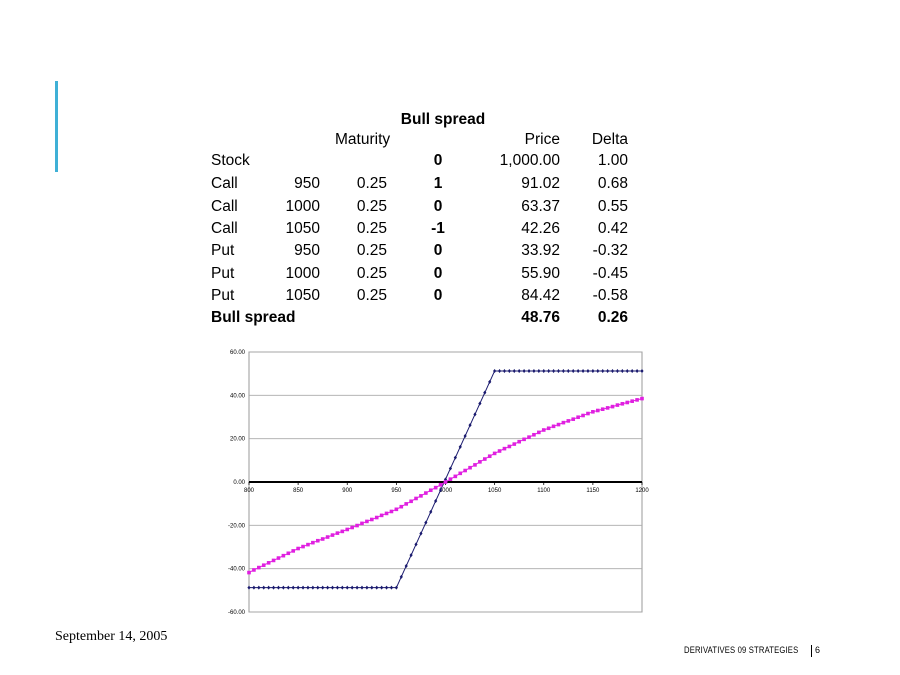 The image size is (900, 675). What do you see at coordinates (239, 483) in the screenshot?
I see `y-tick-label: 0.00` at bounding box center [239, 483].